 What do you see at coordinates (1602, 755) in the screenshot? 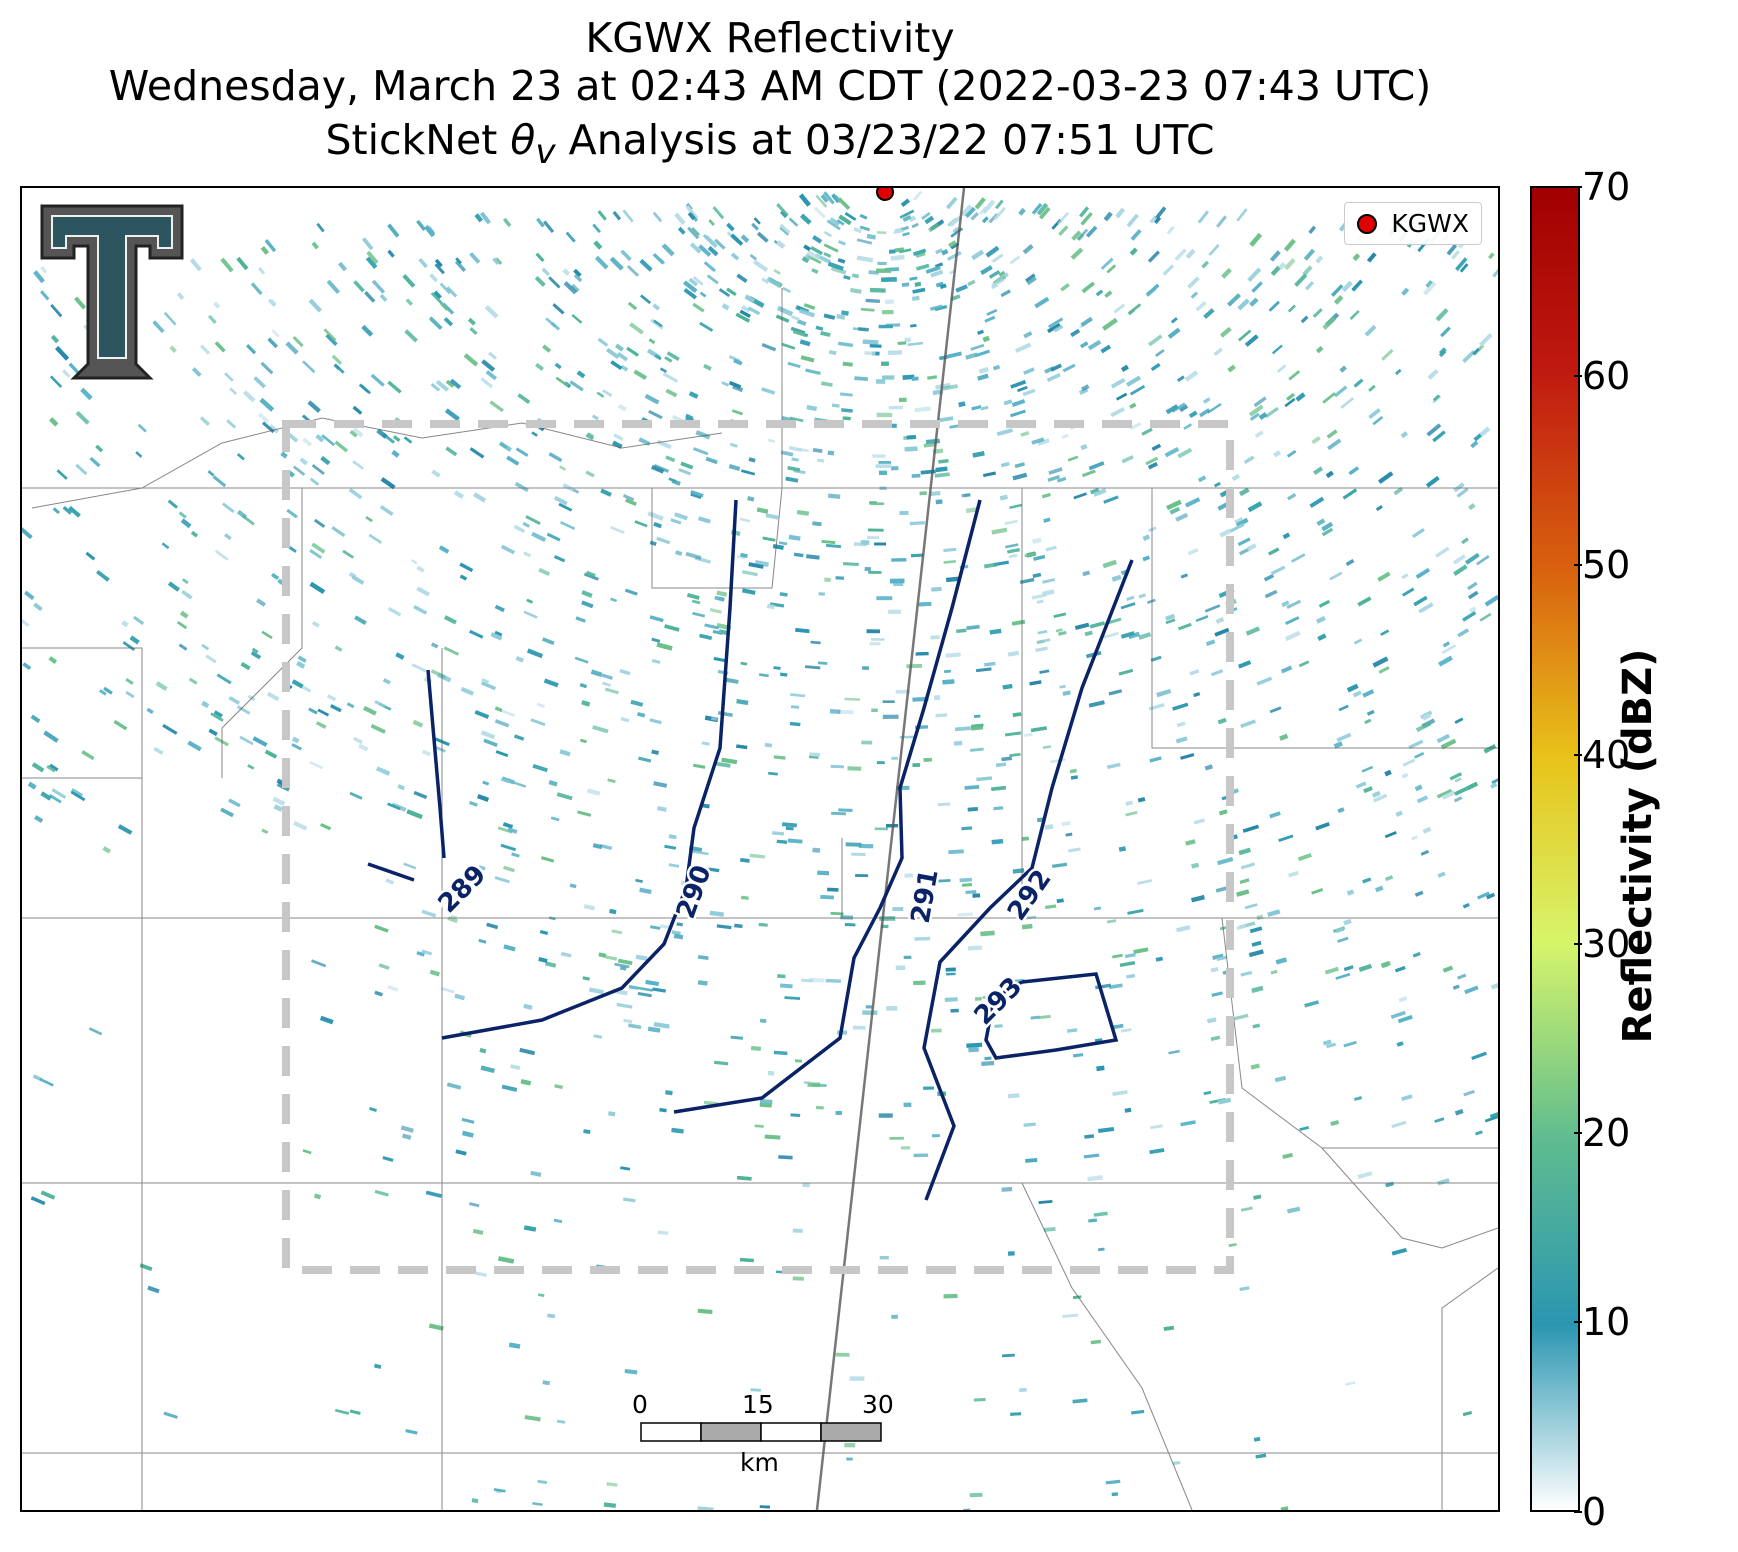
I see `colorbar-tick: 40` at bounding box center [1602, 755].